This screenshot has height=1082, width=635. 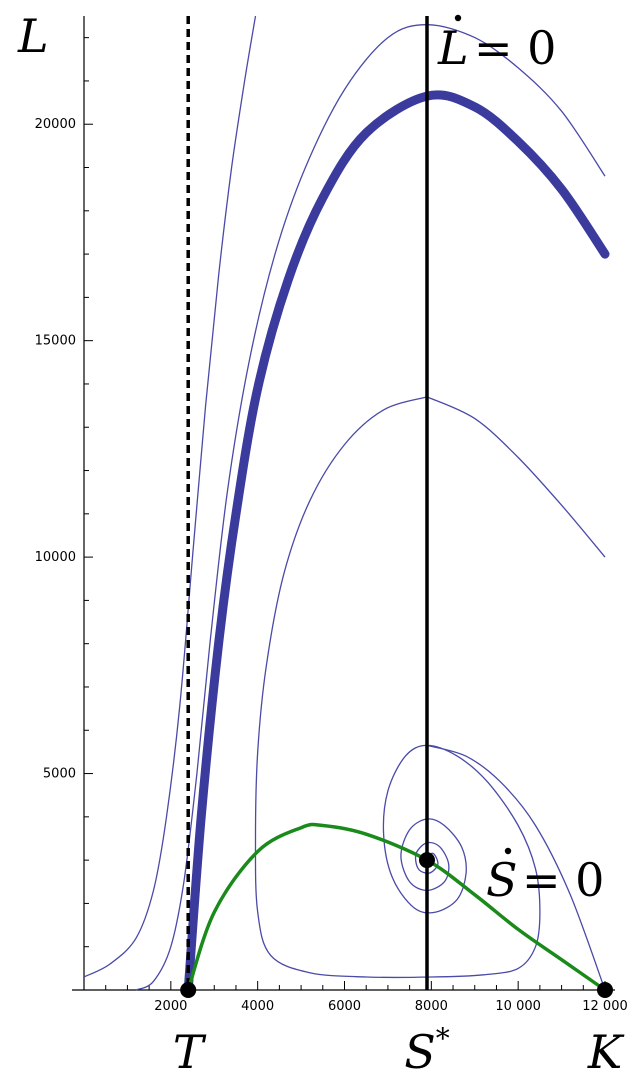 I want to click on y-tick-label: 15000, so click(x=55, y=341).